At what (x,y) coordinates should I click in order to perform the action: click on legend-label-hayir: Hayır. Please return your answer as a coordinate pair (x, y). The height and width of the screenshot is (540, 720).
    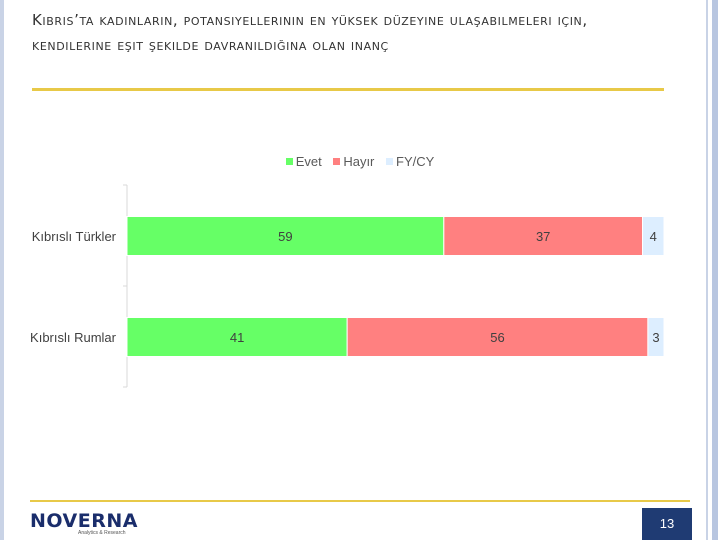
    Looking at the image, I should click on (359, 161).